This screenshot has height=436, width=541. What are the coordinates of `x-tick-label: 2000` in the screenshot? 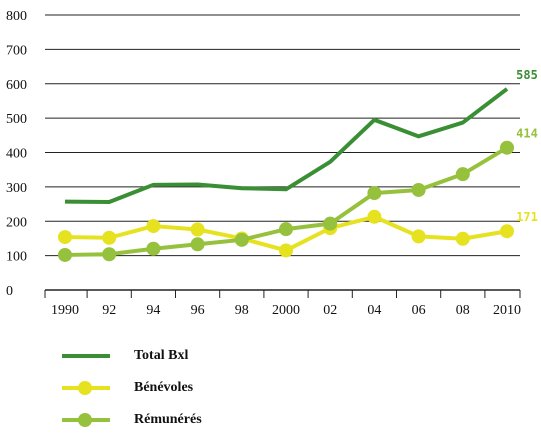 It's located at (286, 310).